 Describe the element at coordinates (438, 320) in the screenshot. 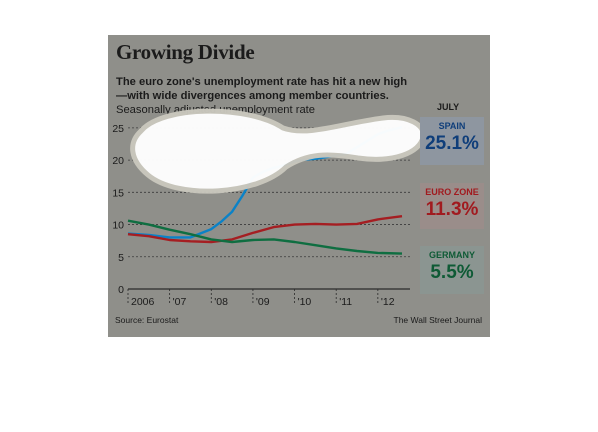

I see `publisher-credit: The Wall Street Journal` at that location.